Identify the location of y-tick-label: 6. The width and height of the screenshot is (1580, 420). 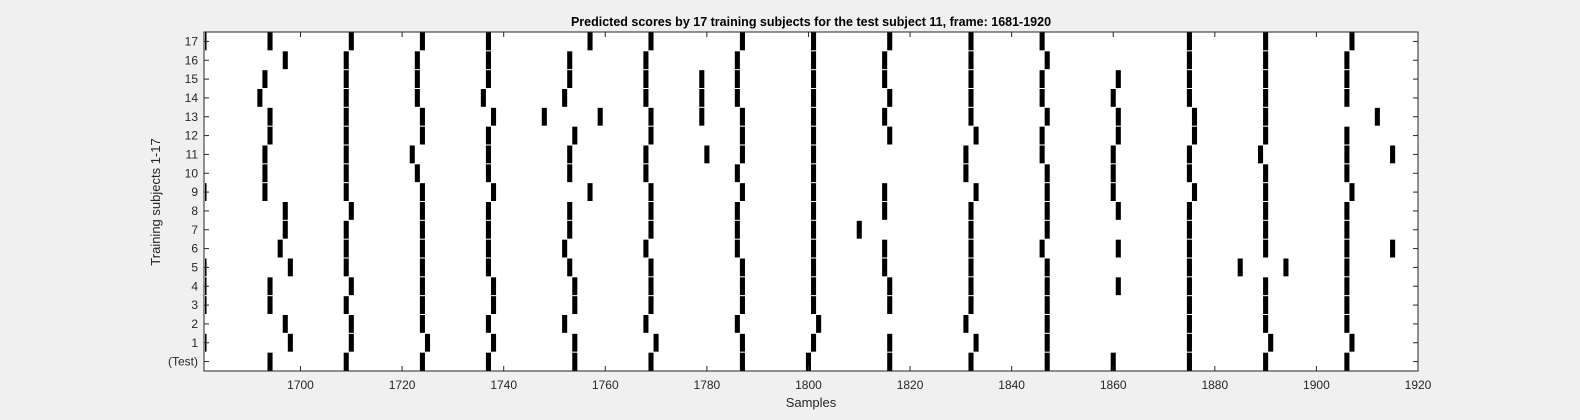
(194, 249).